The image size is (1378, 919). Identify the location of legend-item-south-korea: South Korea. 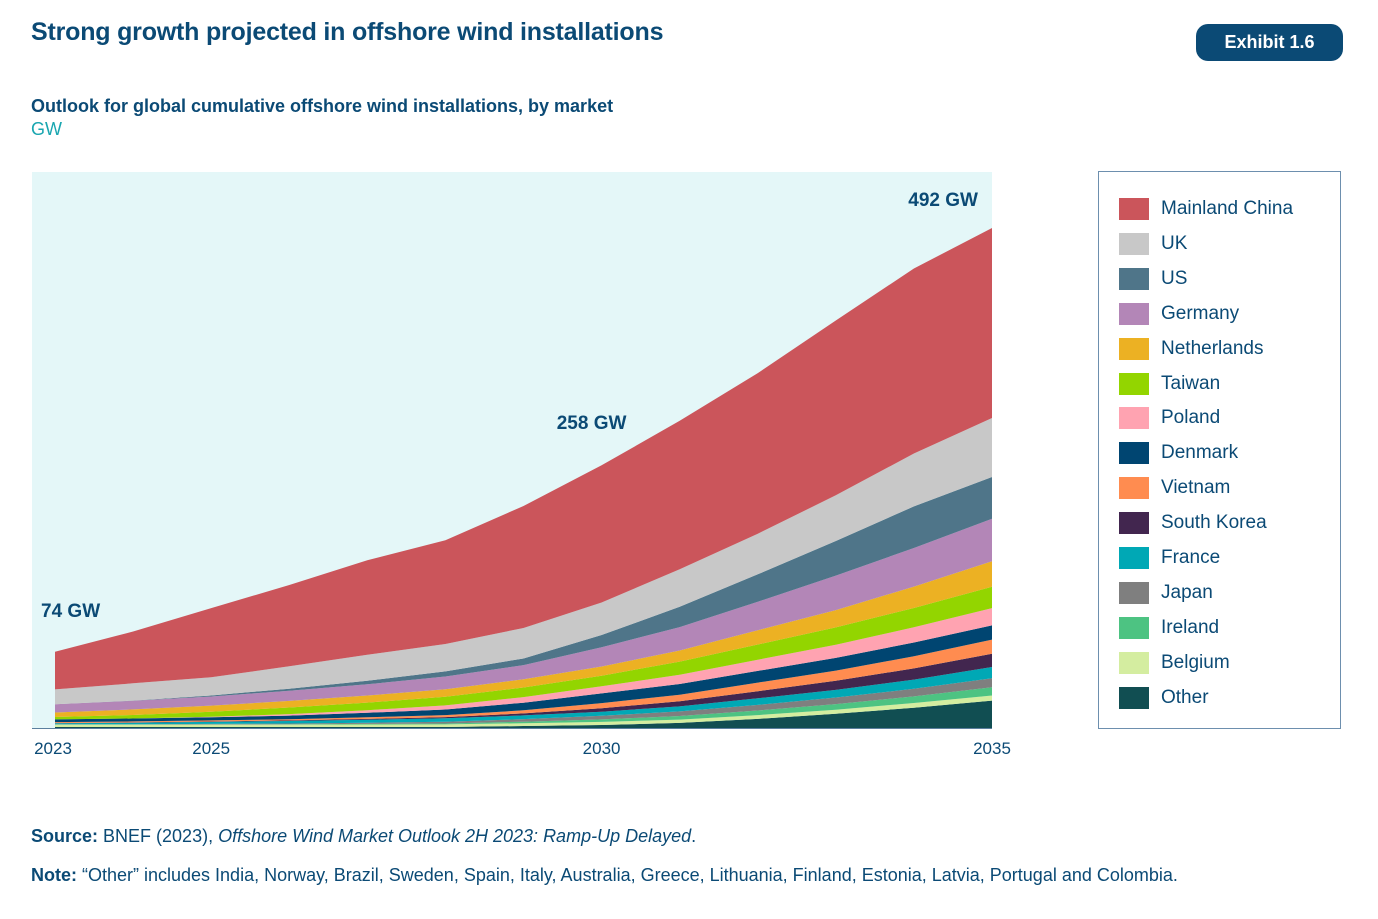
(1193, 523).